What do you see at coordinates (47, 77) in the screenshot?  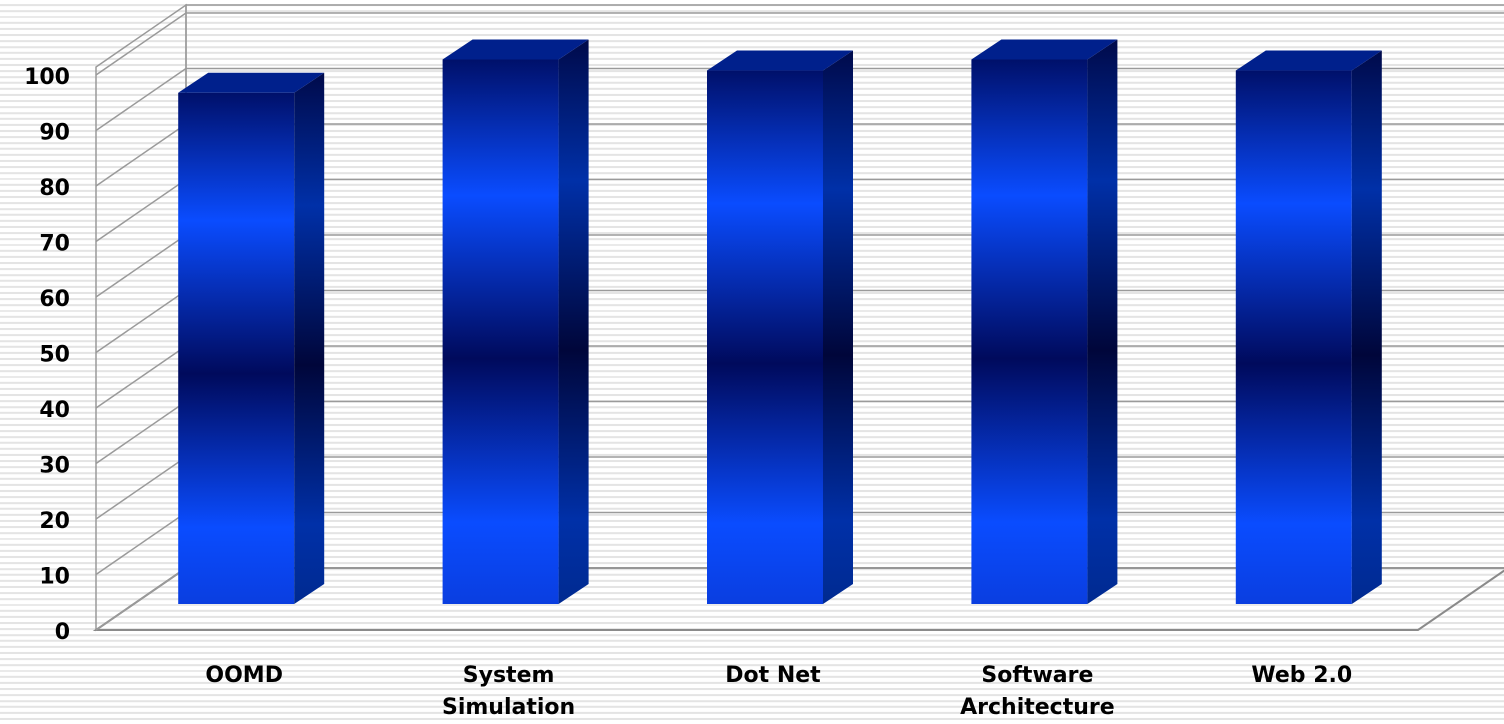 I see `y-tick-label: 100` at bounding box center [47, 77].